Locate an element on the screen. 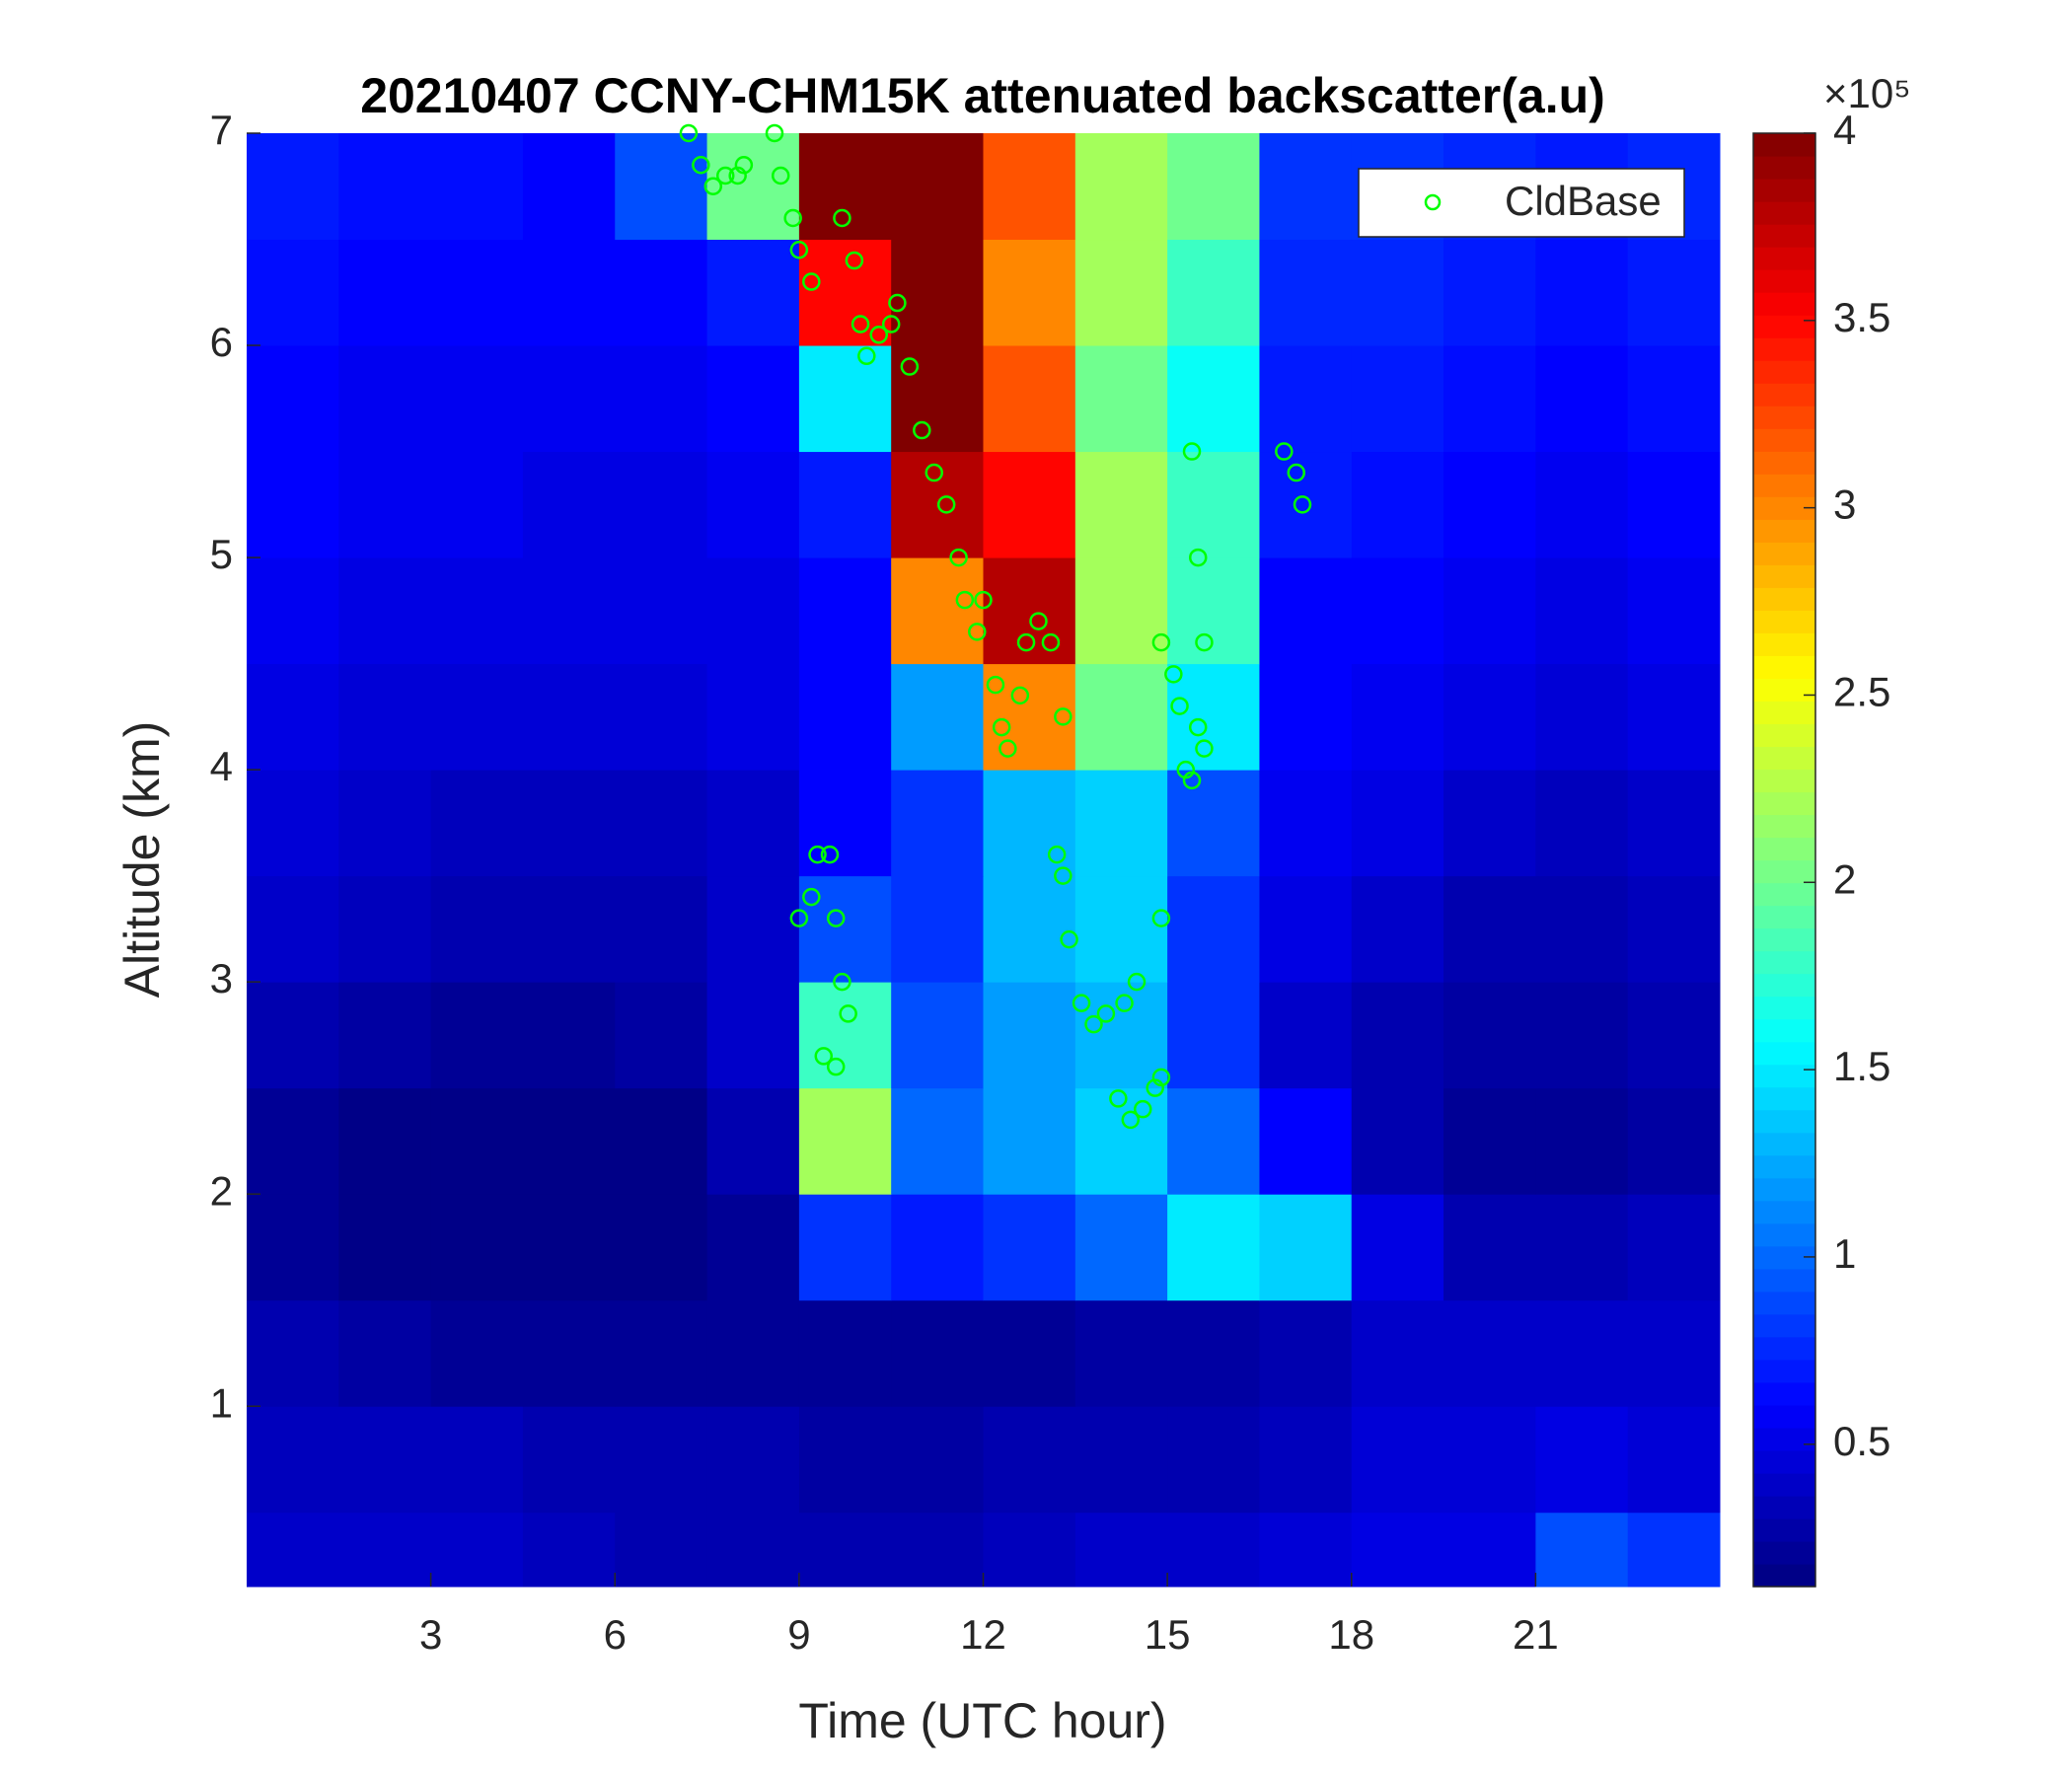 The image size is (2072, 1776). y-tick-label: 4 is located at coordinates (222, 766).